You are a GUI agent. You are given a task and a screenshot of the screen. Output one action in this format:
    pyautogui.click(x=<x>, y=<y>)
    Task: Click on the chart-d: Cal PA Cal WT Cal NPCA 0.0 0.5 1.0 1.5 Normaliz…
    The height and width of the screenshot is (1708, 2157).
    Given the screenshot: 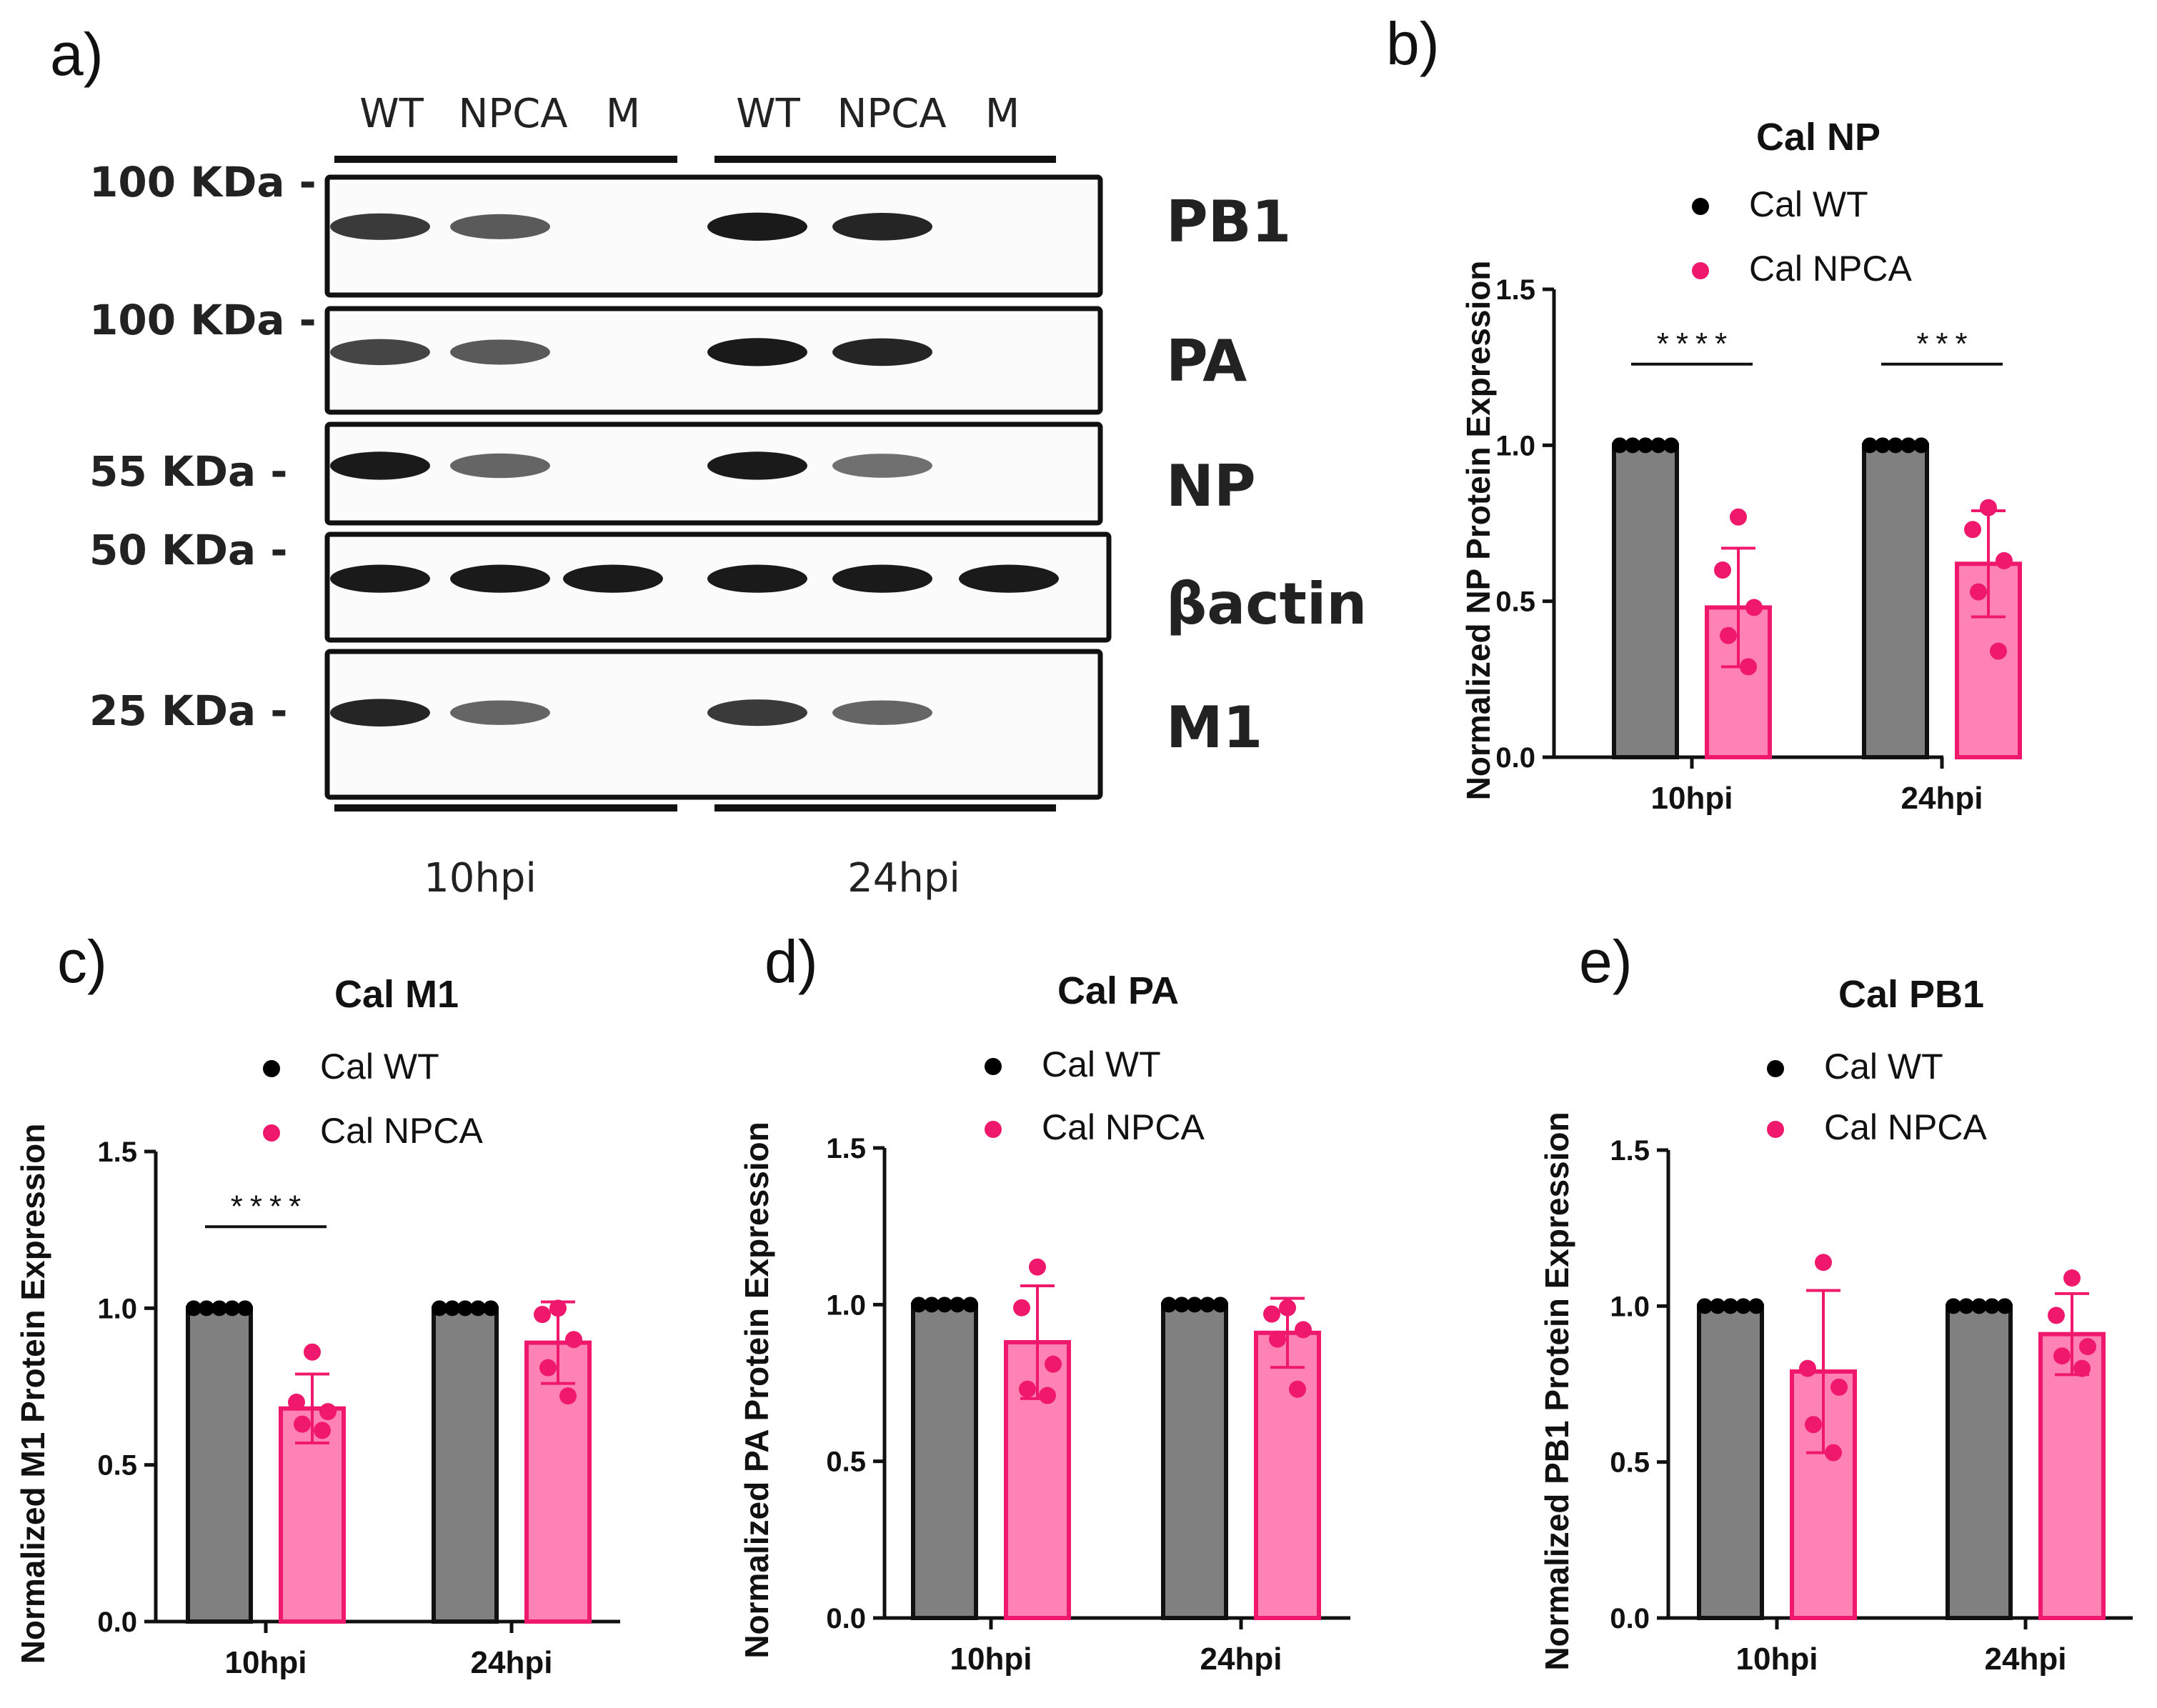 What is the action you would take?
    pyautogui.click(x=1044, y=1323)
    